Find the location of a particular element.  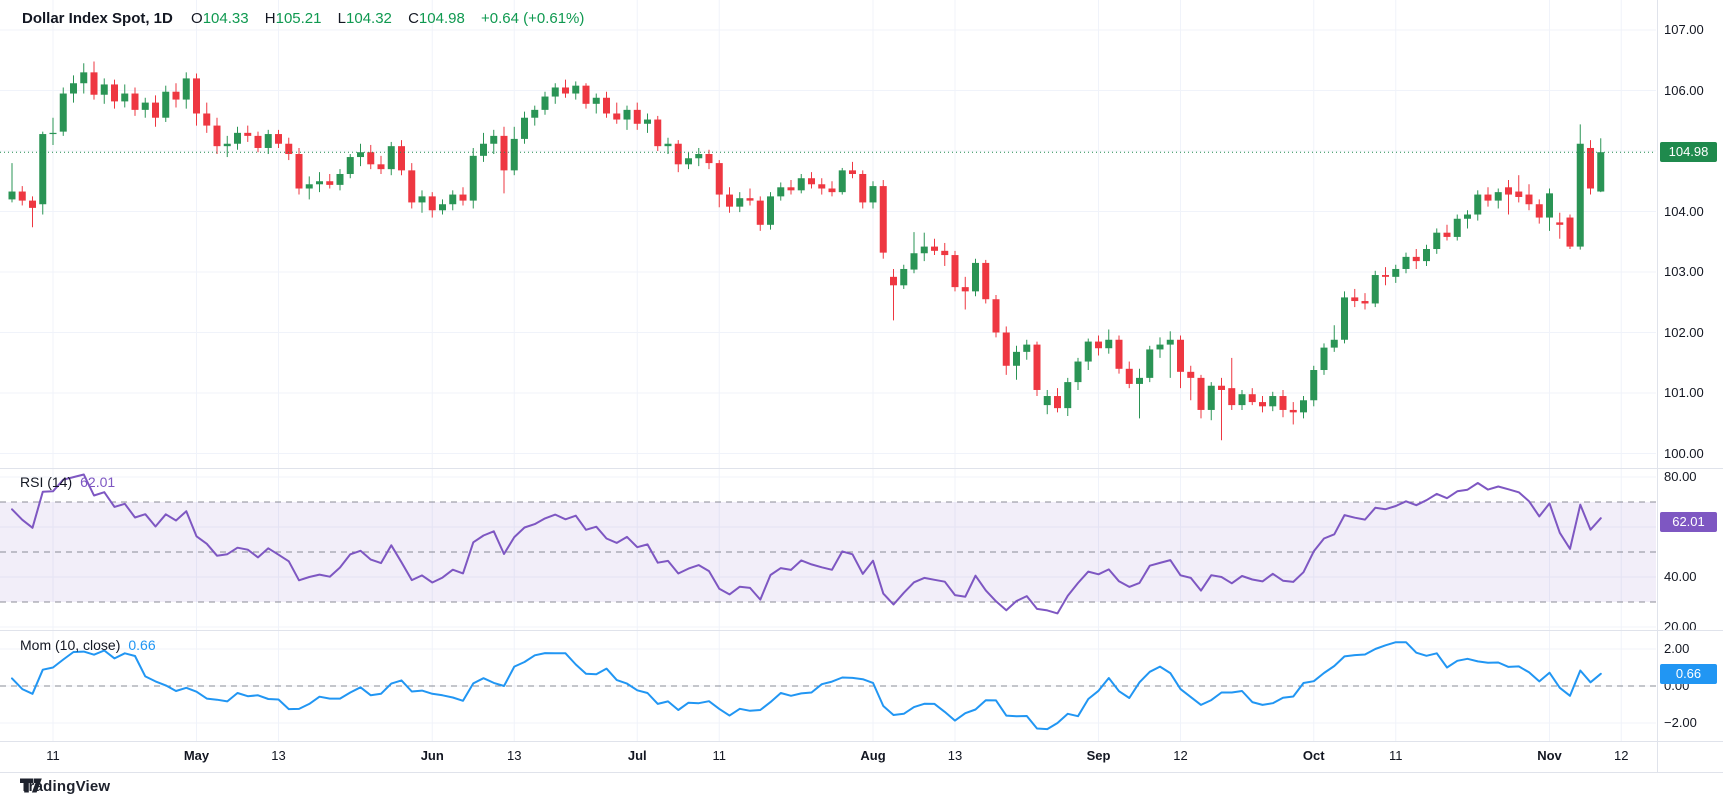

time-axis: 11 May 13 Jun 13 Jul 11 Aug 13 Sep 12 Oct 11 Nov 12 is located at coordinates (861, 757).